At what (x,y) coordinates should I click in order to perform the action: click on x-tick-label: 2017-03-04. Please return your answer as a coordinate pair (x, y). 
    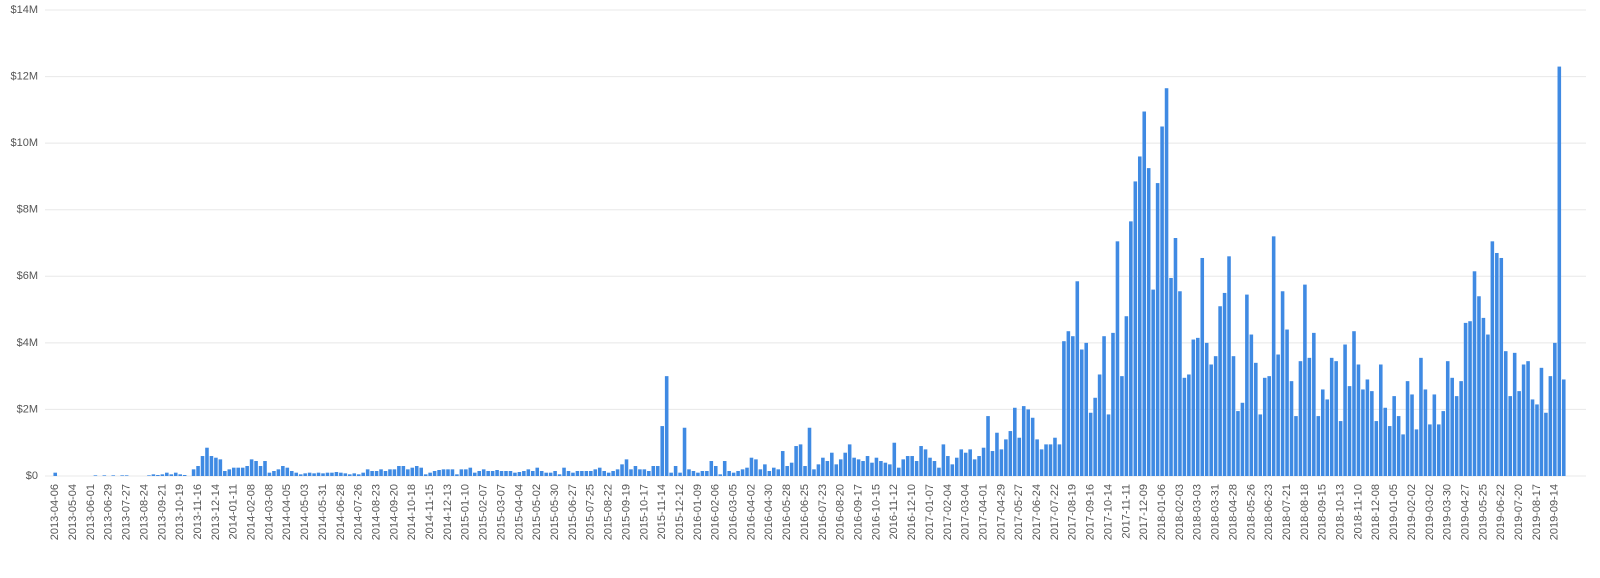
    Looking at the image, I should click on (966, 512).